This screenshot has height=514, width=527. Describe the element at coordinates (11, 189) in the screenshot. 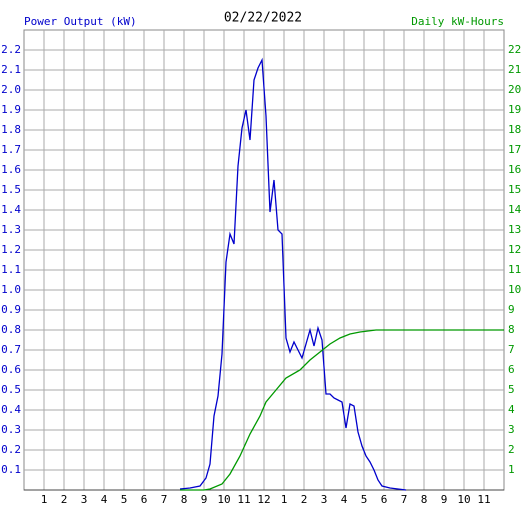

I see `y-tick-label: 1.5` at that location.